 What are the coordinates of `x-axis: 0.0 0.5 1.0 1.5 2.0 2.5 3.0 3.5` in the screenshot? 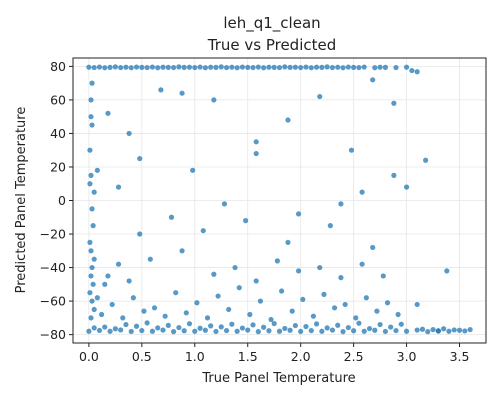 It's located at (274, 353).